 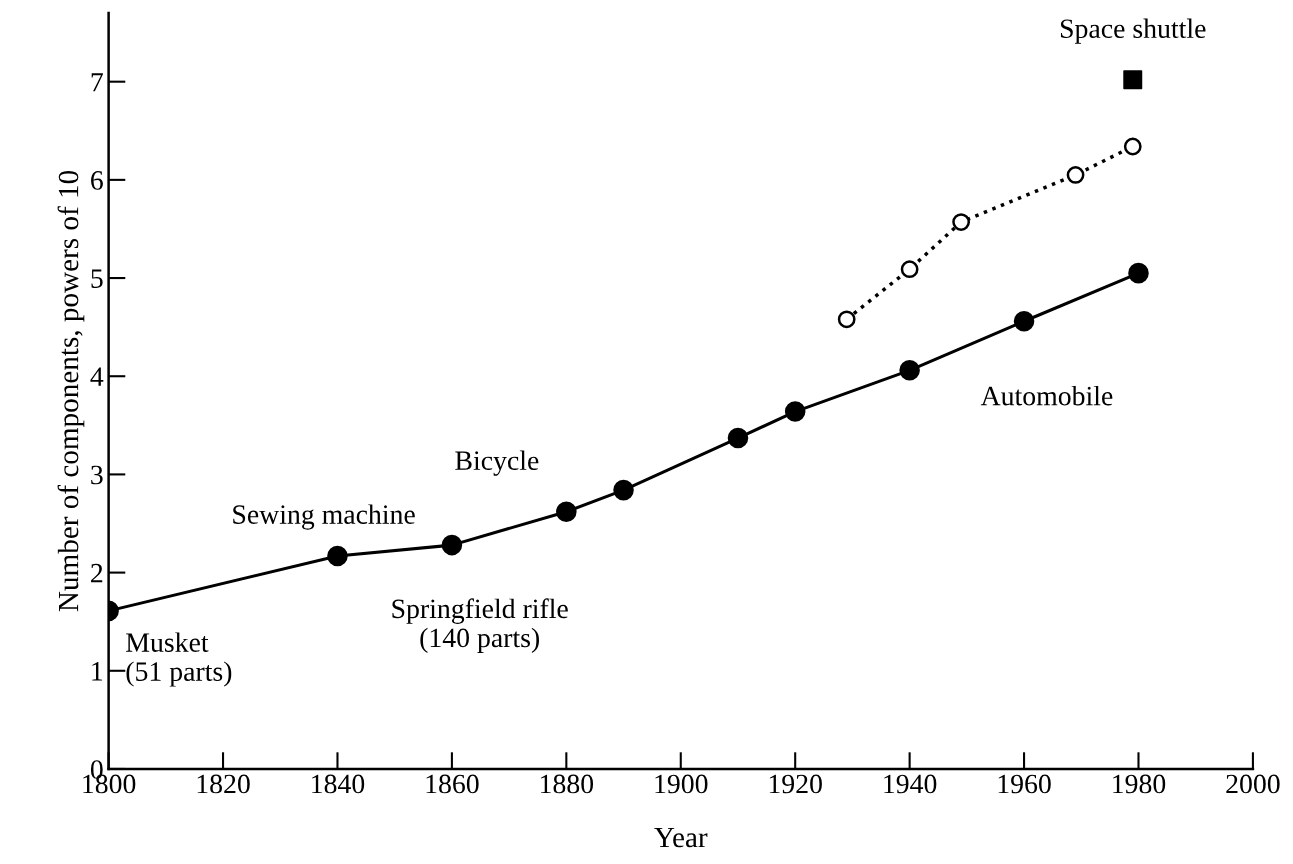 I want to click on y-tick-label: 4, so click(x=97, y=376).